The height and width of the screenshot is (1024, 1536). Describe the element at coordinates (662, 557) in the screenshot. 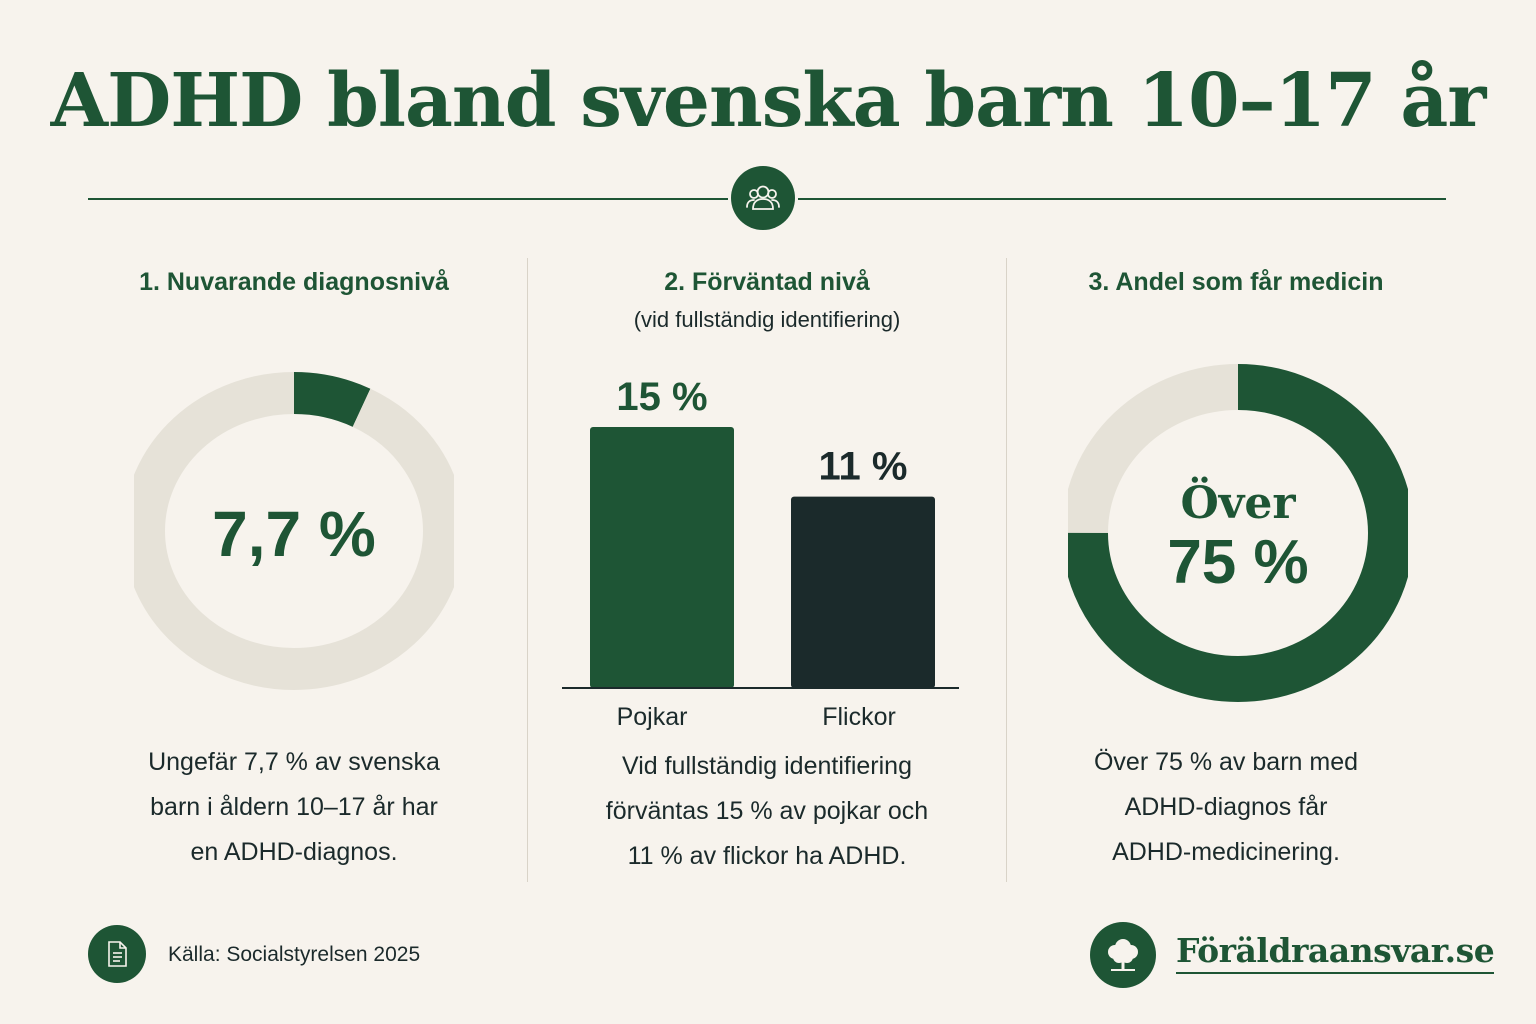

I see `bar-pojkar` at that location.